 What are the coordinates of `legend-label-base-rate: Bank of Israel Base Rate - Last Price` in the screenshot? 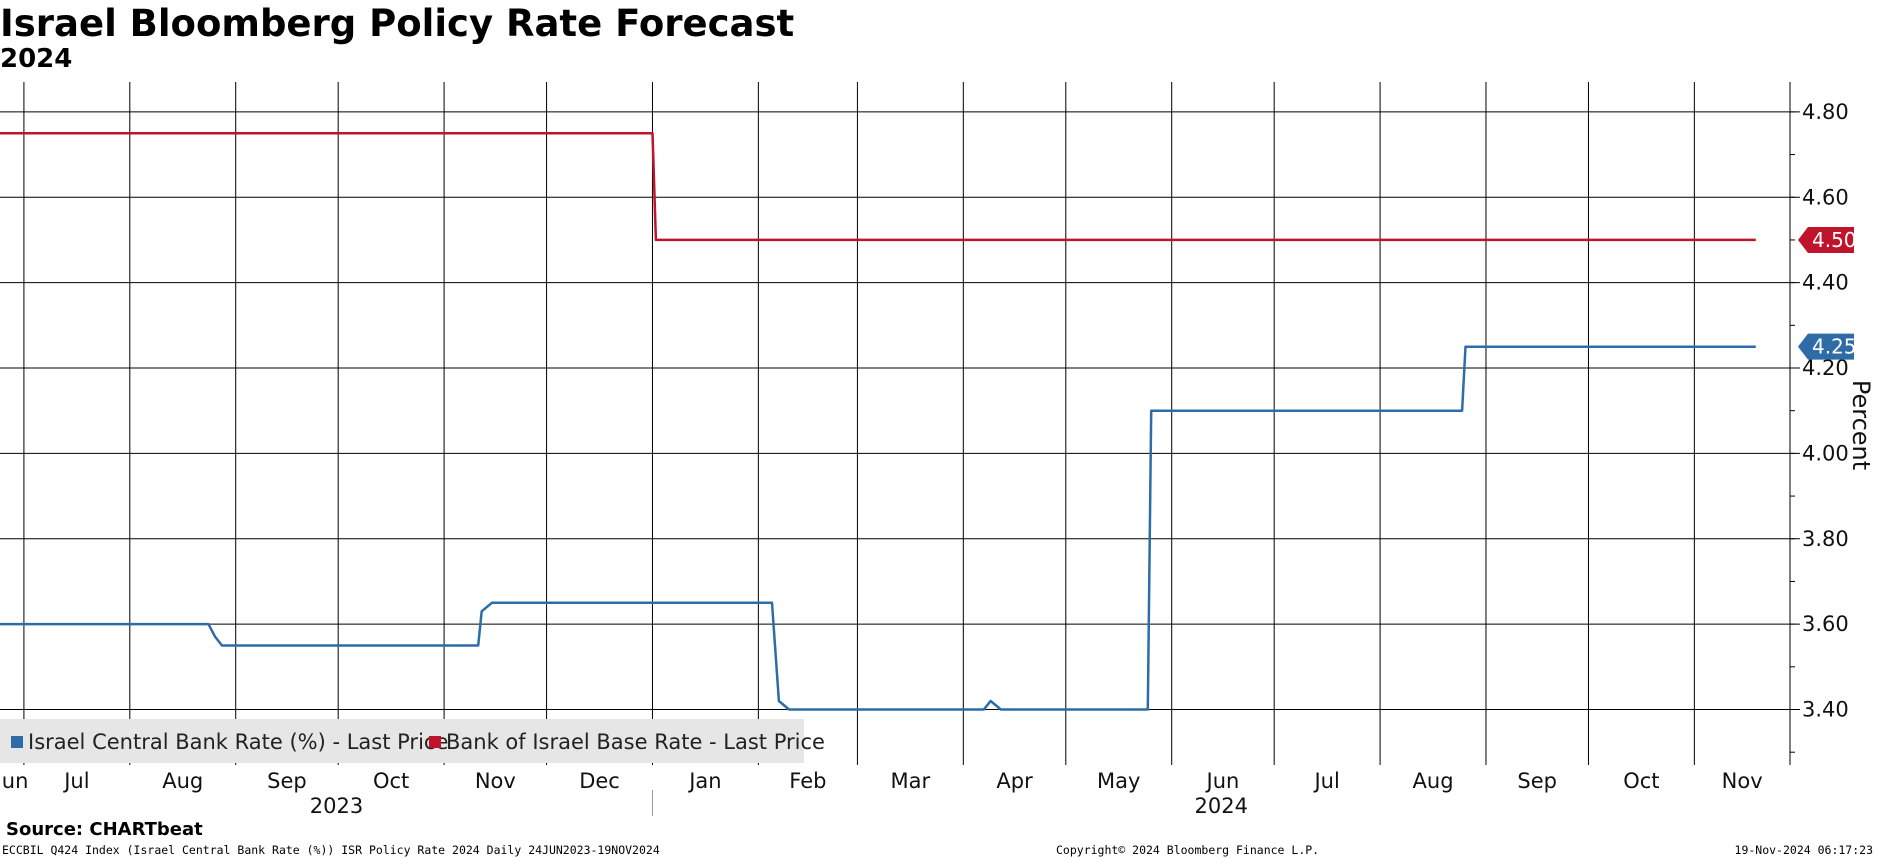 It's located at (635, 742).